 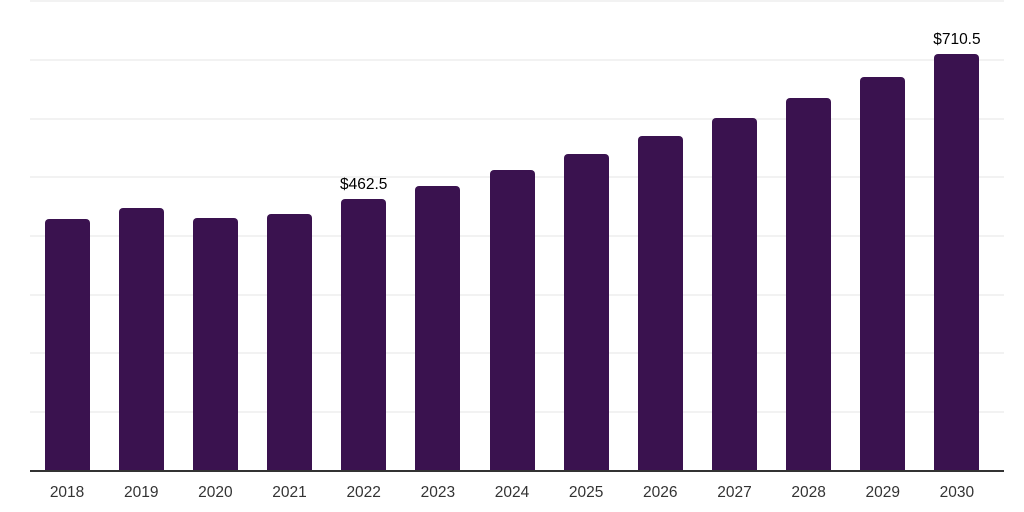 What do you see at coordinates (660, 492) in the screenshot?
I see `x-tick-label-2026: 2026` at bounding box center [660, 492].